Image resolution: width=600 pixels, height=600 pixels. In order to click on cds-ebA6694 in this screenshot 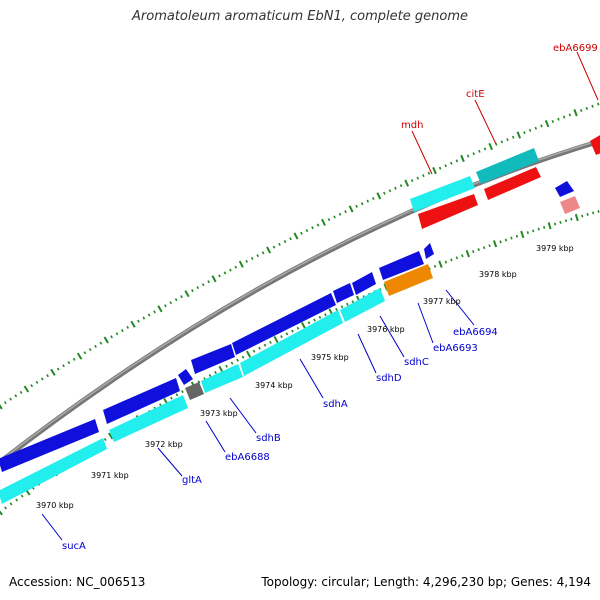, I will do `click(429, 251)`.